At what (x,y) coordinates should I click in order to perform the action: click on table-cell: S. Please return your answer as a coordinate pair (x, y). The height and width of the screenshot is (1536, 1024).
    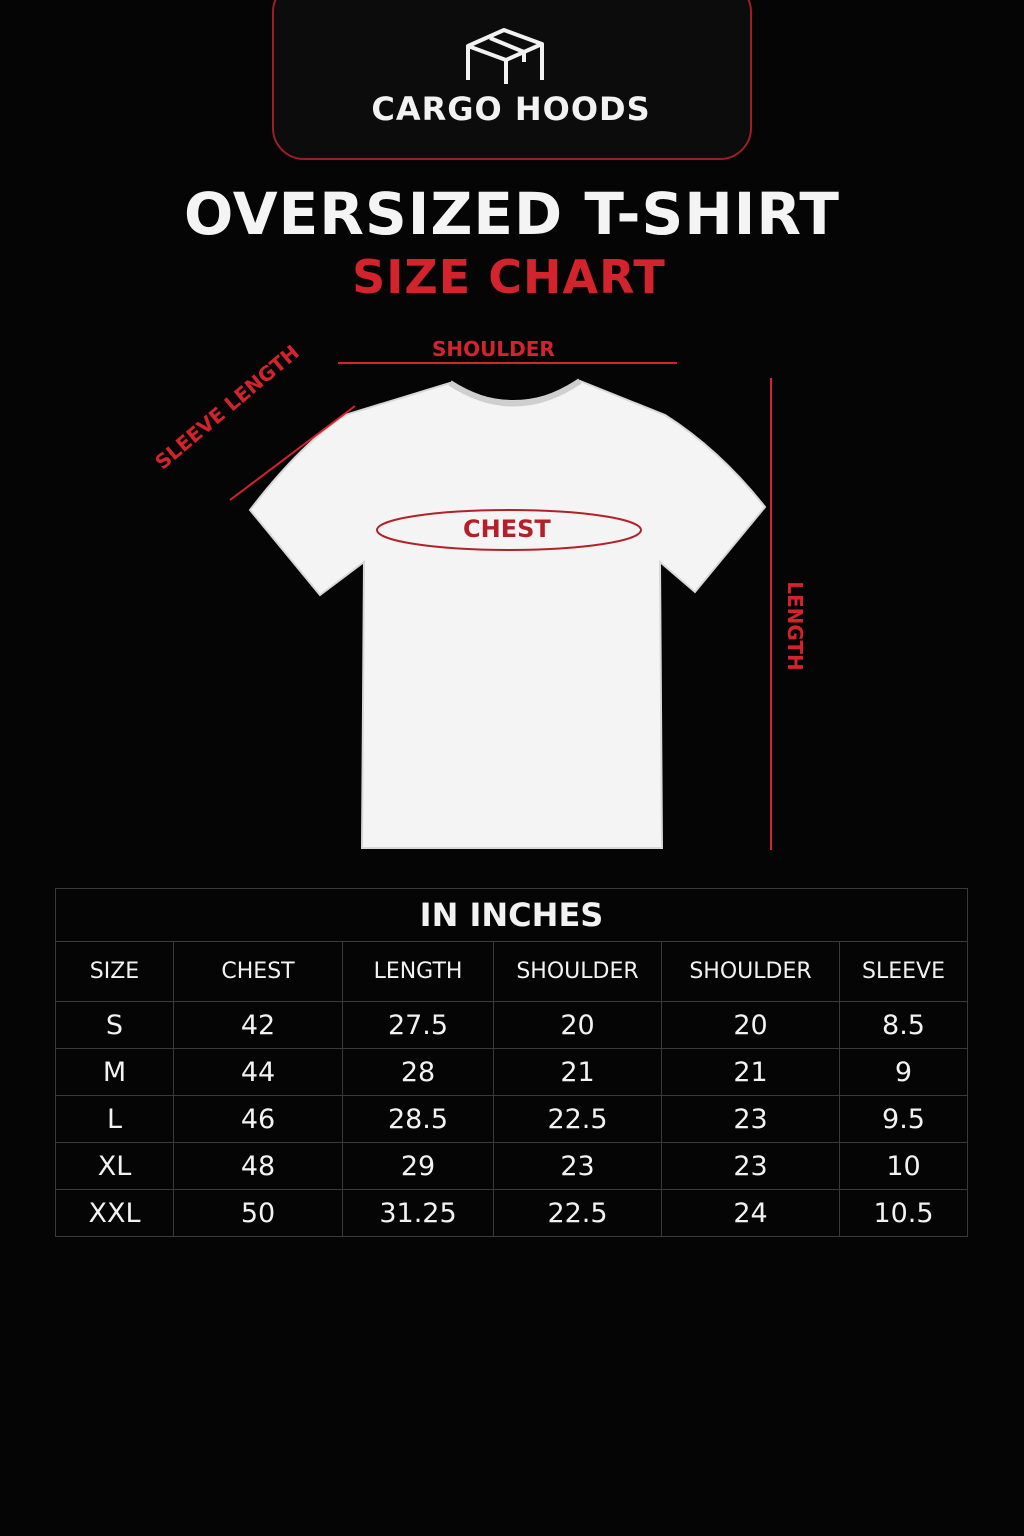
    Looking at the image, I should click on (114, 1025).